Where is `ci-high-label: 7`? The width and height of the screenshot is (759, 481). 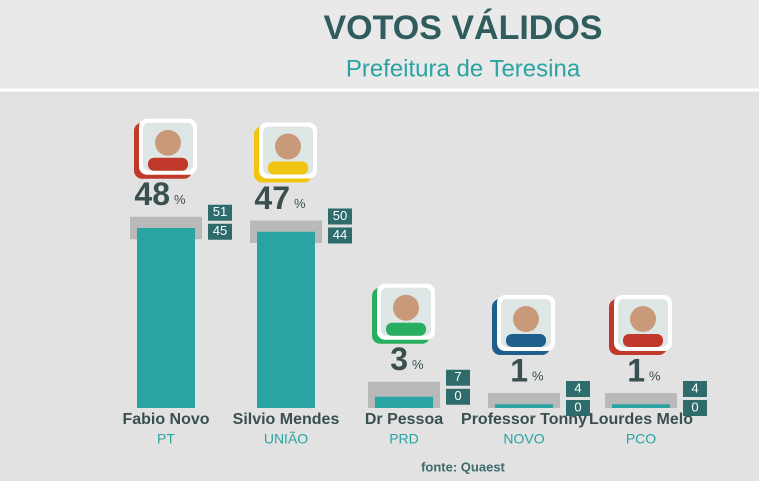 ci-high-label: 7 is located at coordinates (457, 376).